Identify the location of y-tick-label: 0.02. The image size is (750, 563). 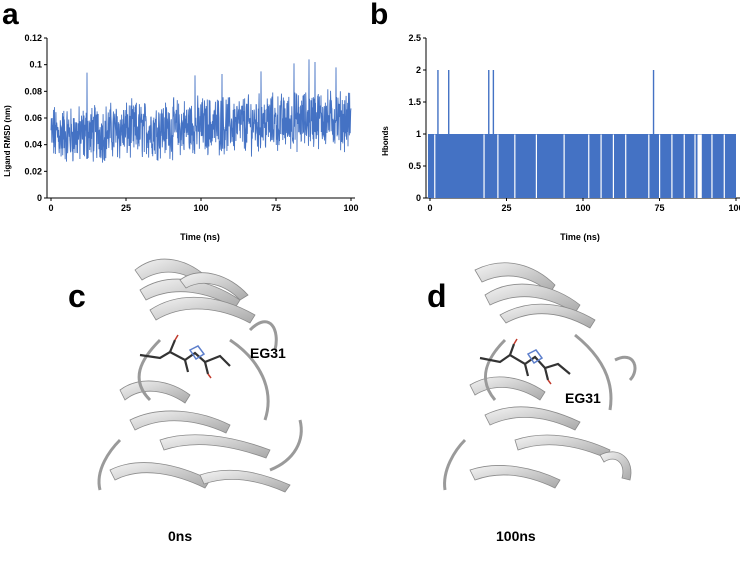
(33, 171).